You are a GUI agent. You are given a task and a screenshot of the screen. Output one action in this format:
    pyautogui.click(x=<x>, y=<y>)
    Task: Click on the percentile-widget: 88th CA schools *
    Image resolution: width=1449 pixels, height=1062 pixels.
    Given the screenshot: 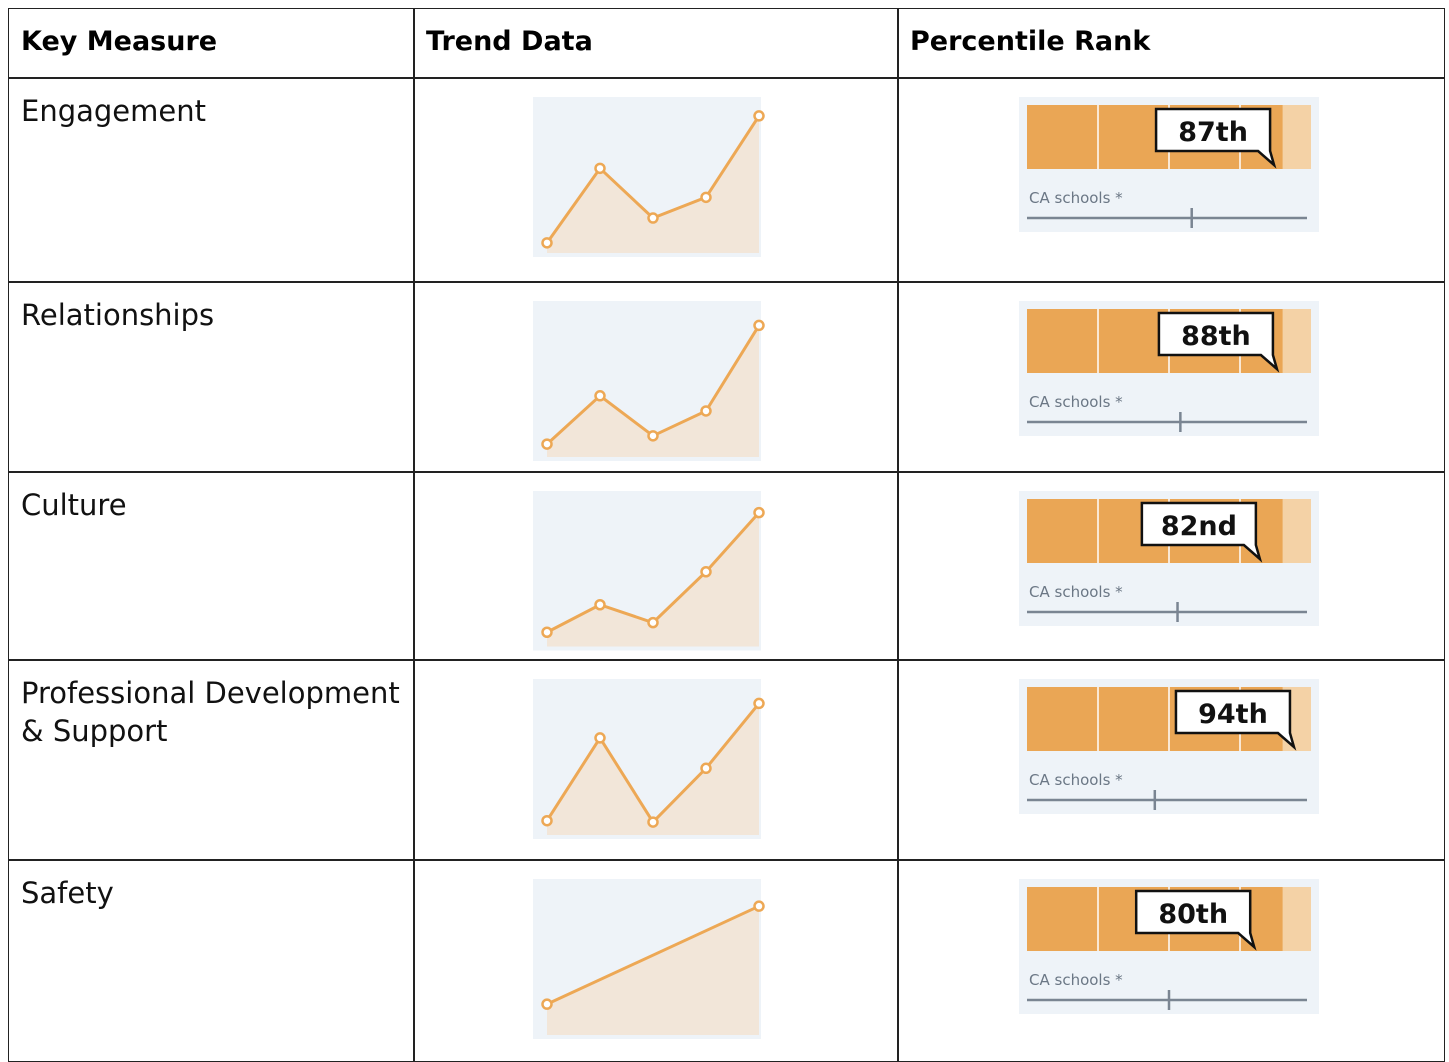 What is the action you would take?
    pyautogui.click(x=1169, y=368)
    